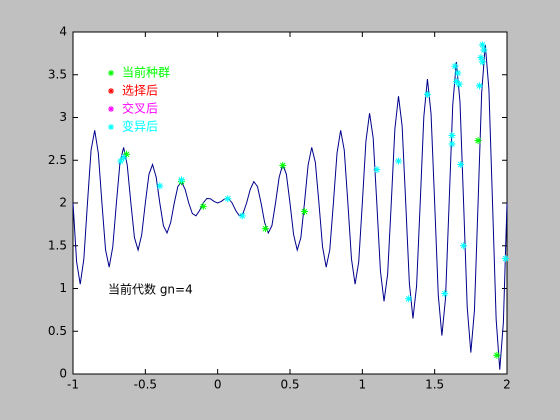  I want to click on y-tick-label: 4, so click(63, 32).